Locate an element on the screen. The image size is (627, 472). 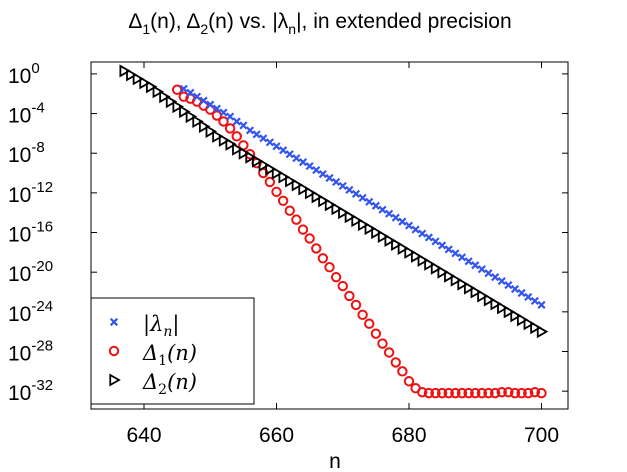
y-tick-exponent: -24 is located at coordinates (42, 306).